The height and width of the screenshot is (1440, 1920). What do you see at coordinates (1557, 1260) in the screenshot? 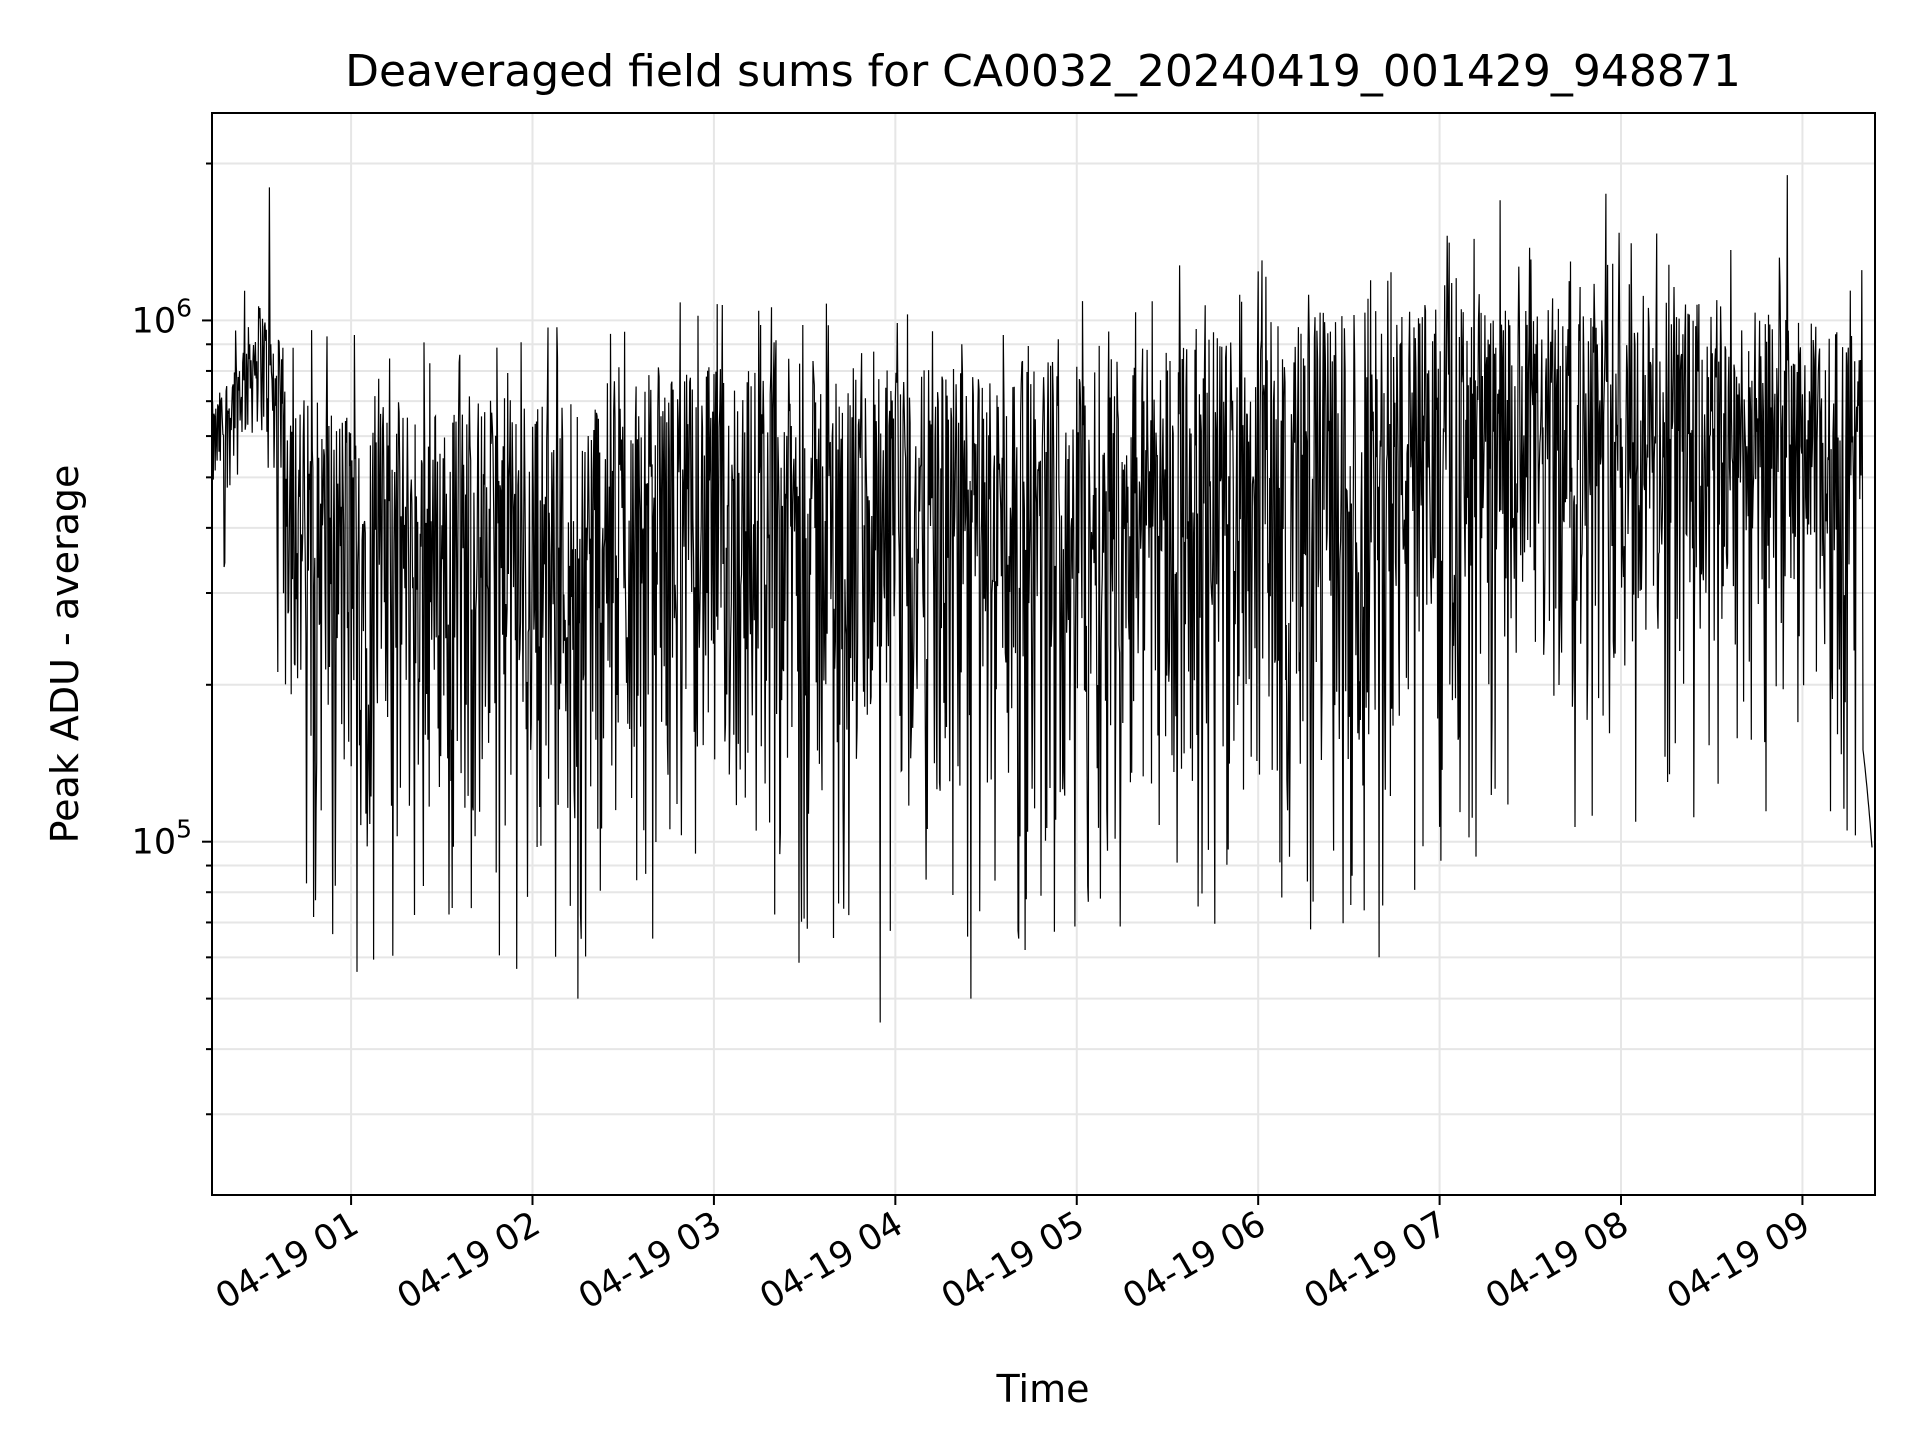
I see `x-tick-label: 04-19 08` at bounding box center [1557, 1260].